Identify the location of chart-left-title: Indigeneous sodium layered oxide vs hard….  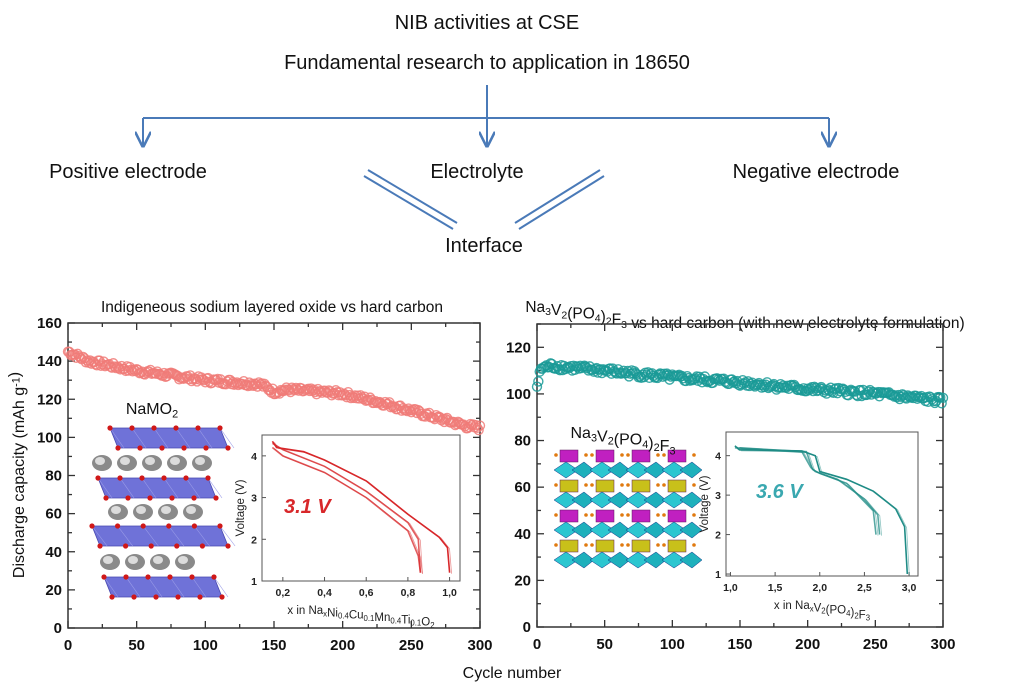
(272, 307).